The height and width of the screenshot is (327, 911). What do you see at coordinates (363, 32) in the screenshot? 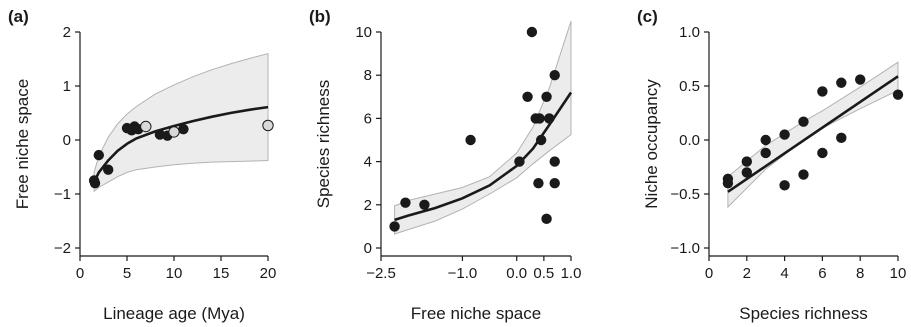
I see `y-tick-label: 10` at bounding box center [363, 32].